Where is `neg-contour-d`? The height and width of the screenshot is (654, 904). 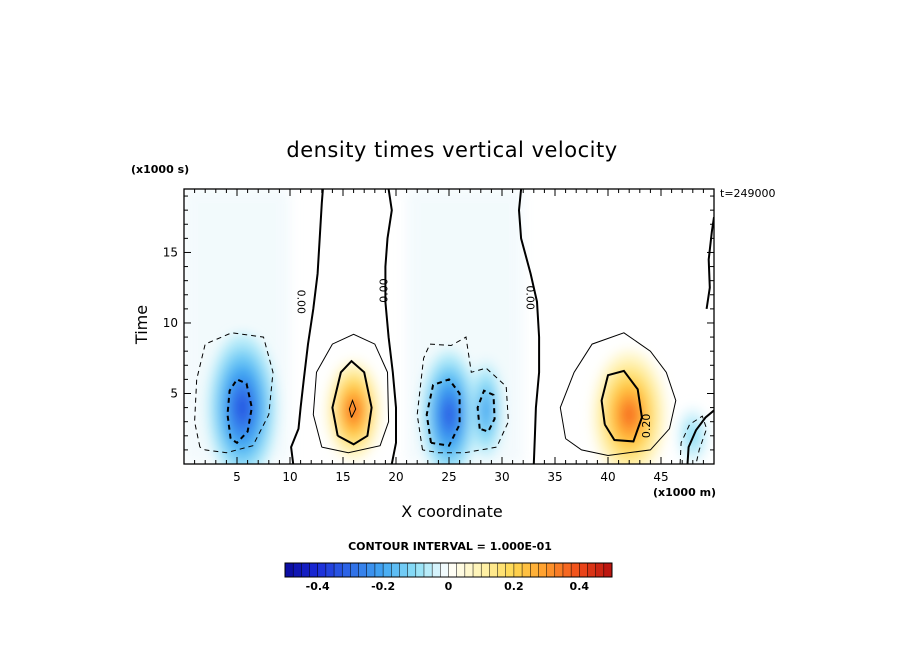 neg-contour-d is located at coordinates (693, 439).